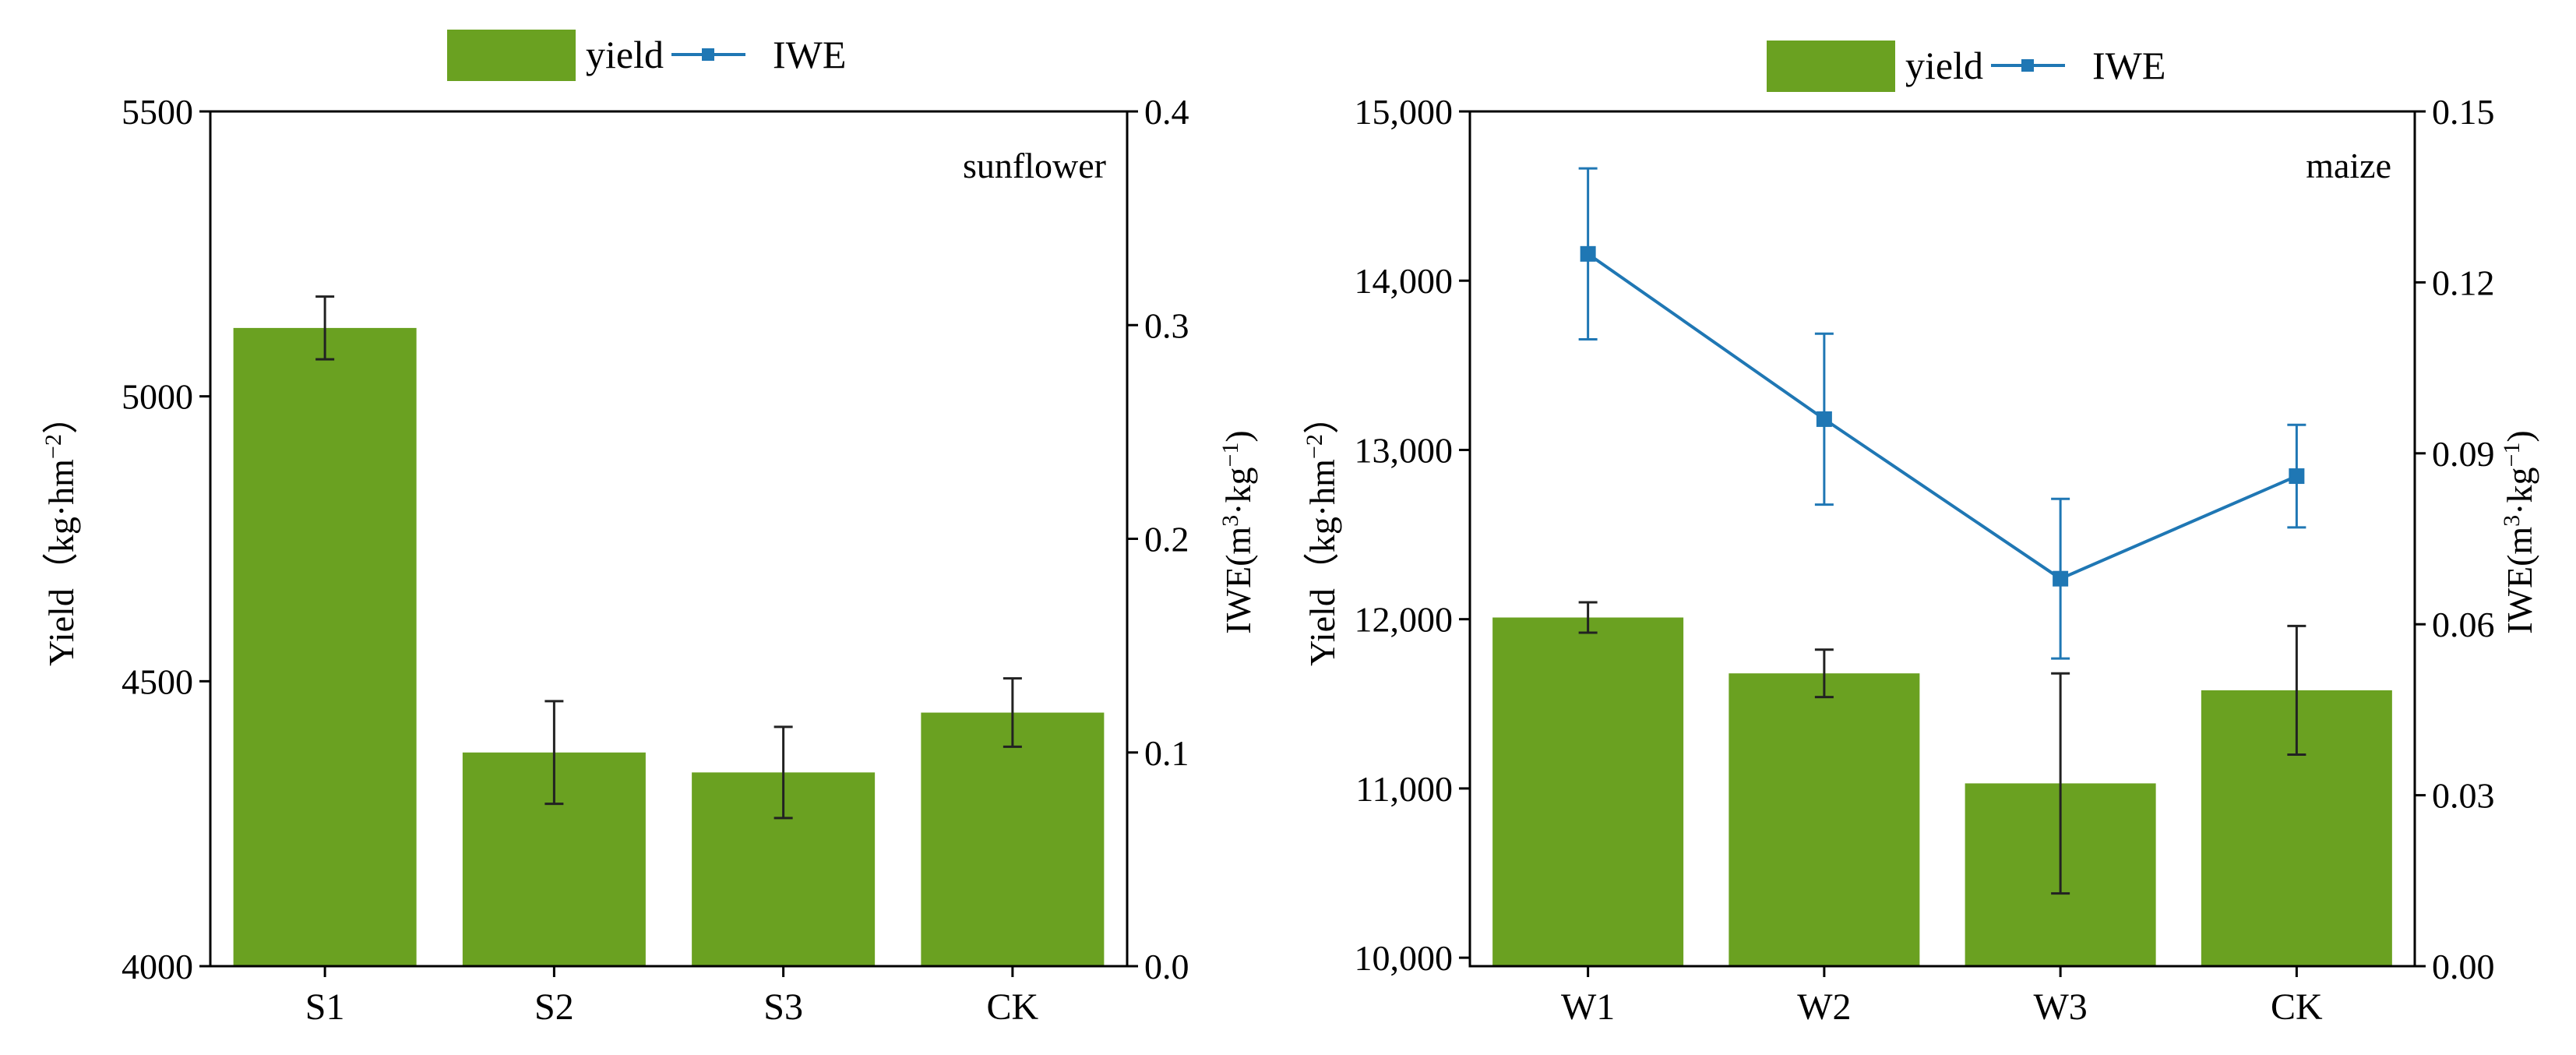 The image size is (2576, 1055). I want to click on y2-tick-label: 0.00, so click(2463, 966).